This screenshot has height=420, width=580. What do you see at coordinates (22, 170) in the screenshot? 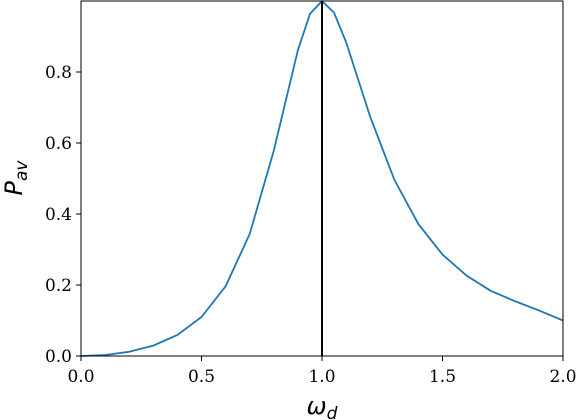
I see `y-axis-label-sub: av` at bounding box center [22, 170].